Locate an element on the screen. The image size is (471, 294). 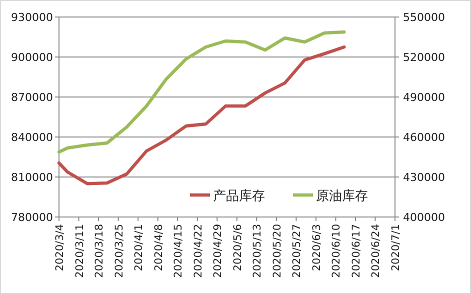
y2-tick-label: 490000 is located at coordinates (424, 97).